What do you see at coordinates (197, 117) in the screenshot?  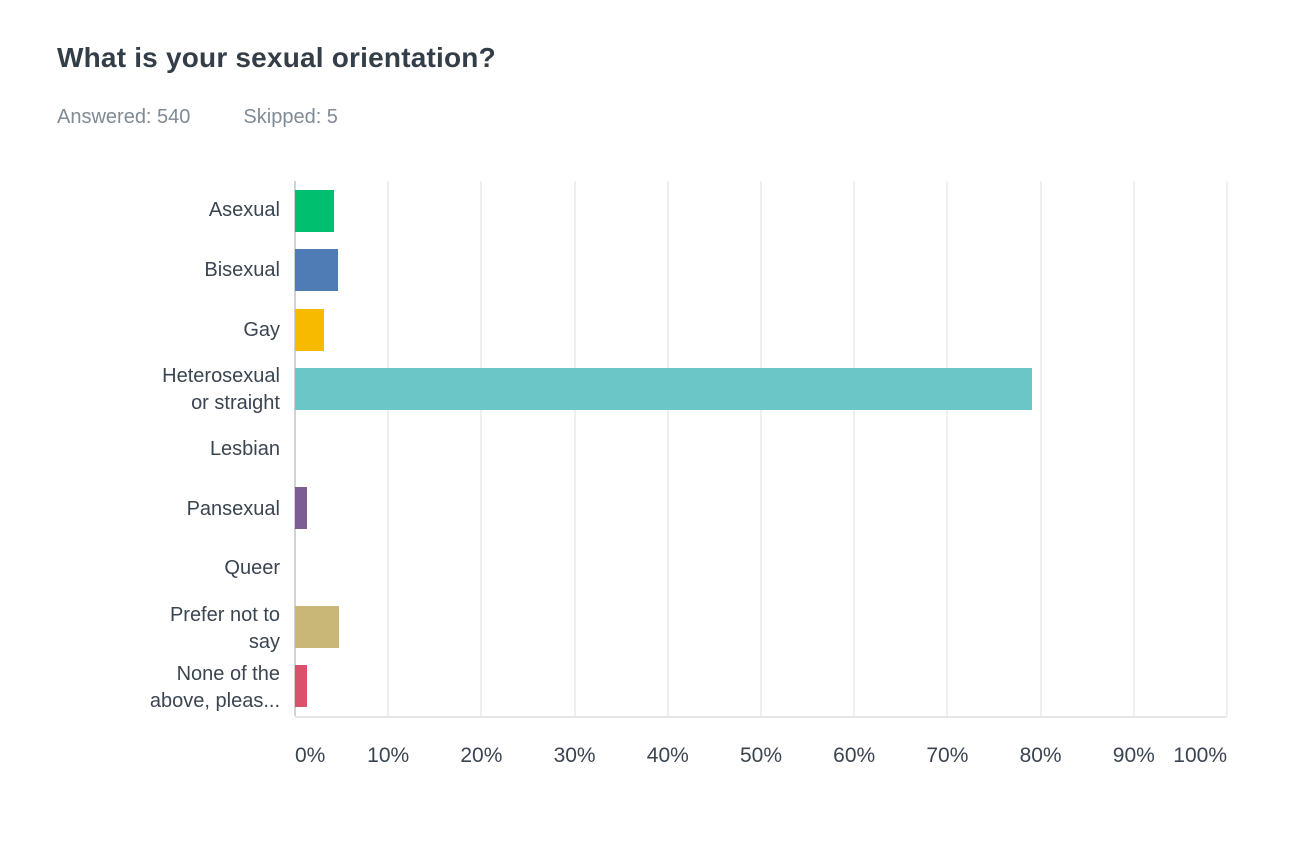 I see `response-stats: Answered: 540 Skipped: 5` at bounding box center [197, 117].